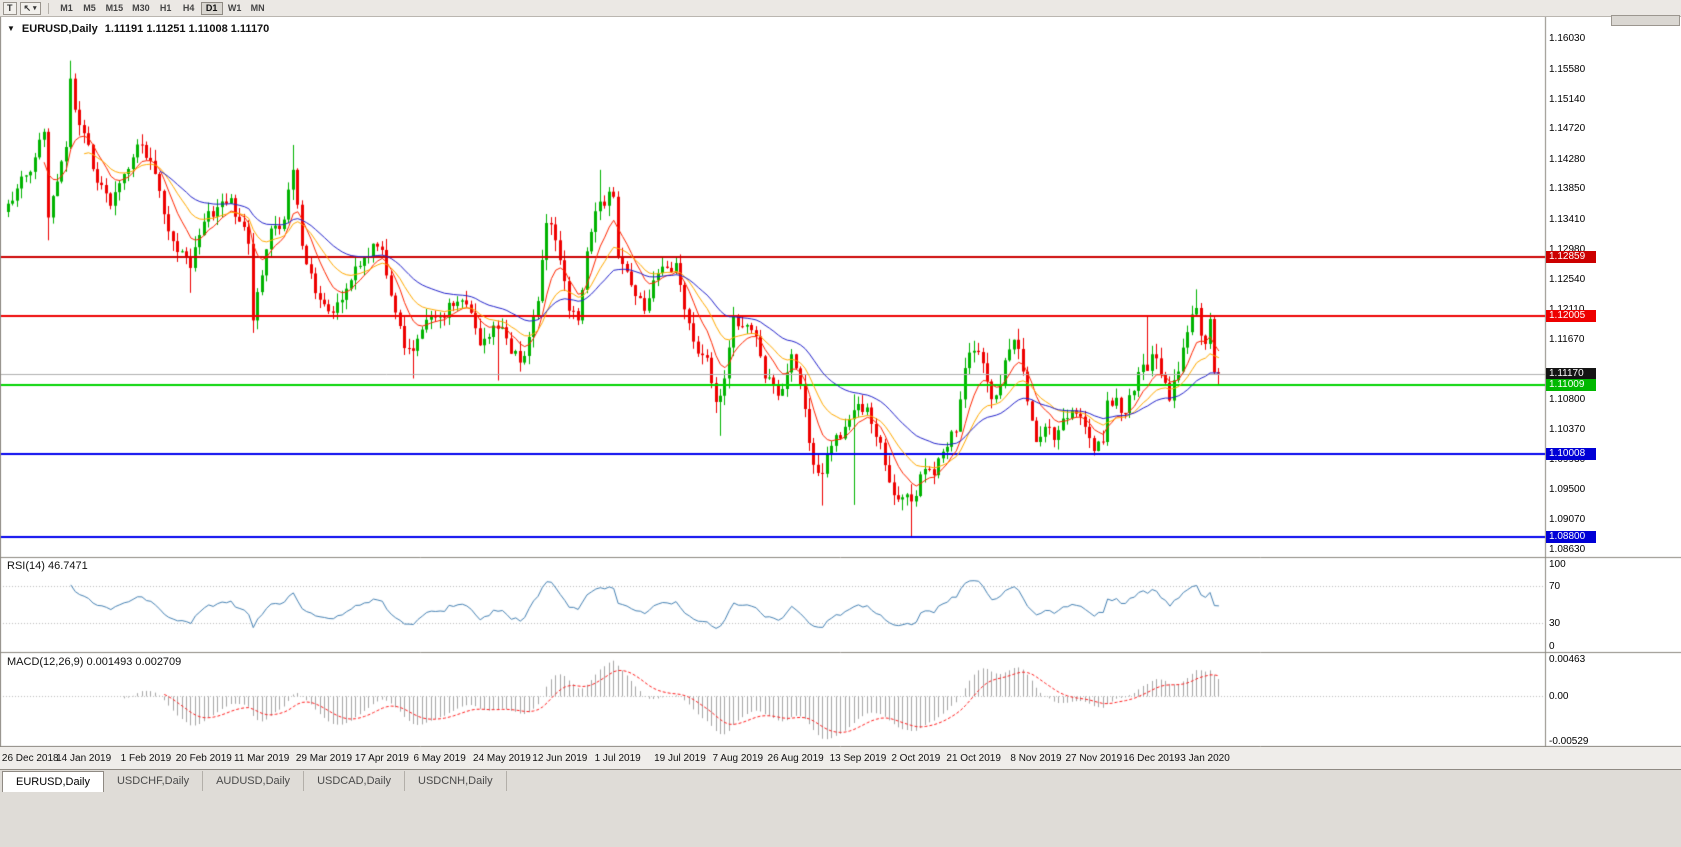 The image size is (1681, 847). Describe the element at coordinates (1094, 758) in the screenshot. I see `time-axis-label: 27 Nov 2019` at that location.